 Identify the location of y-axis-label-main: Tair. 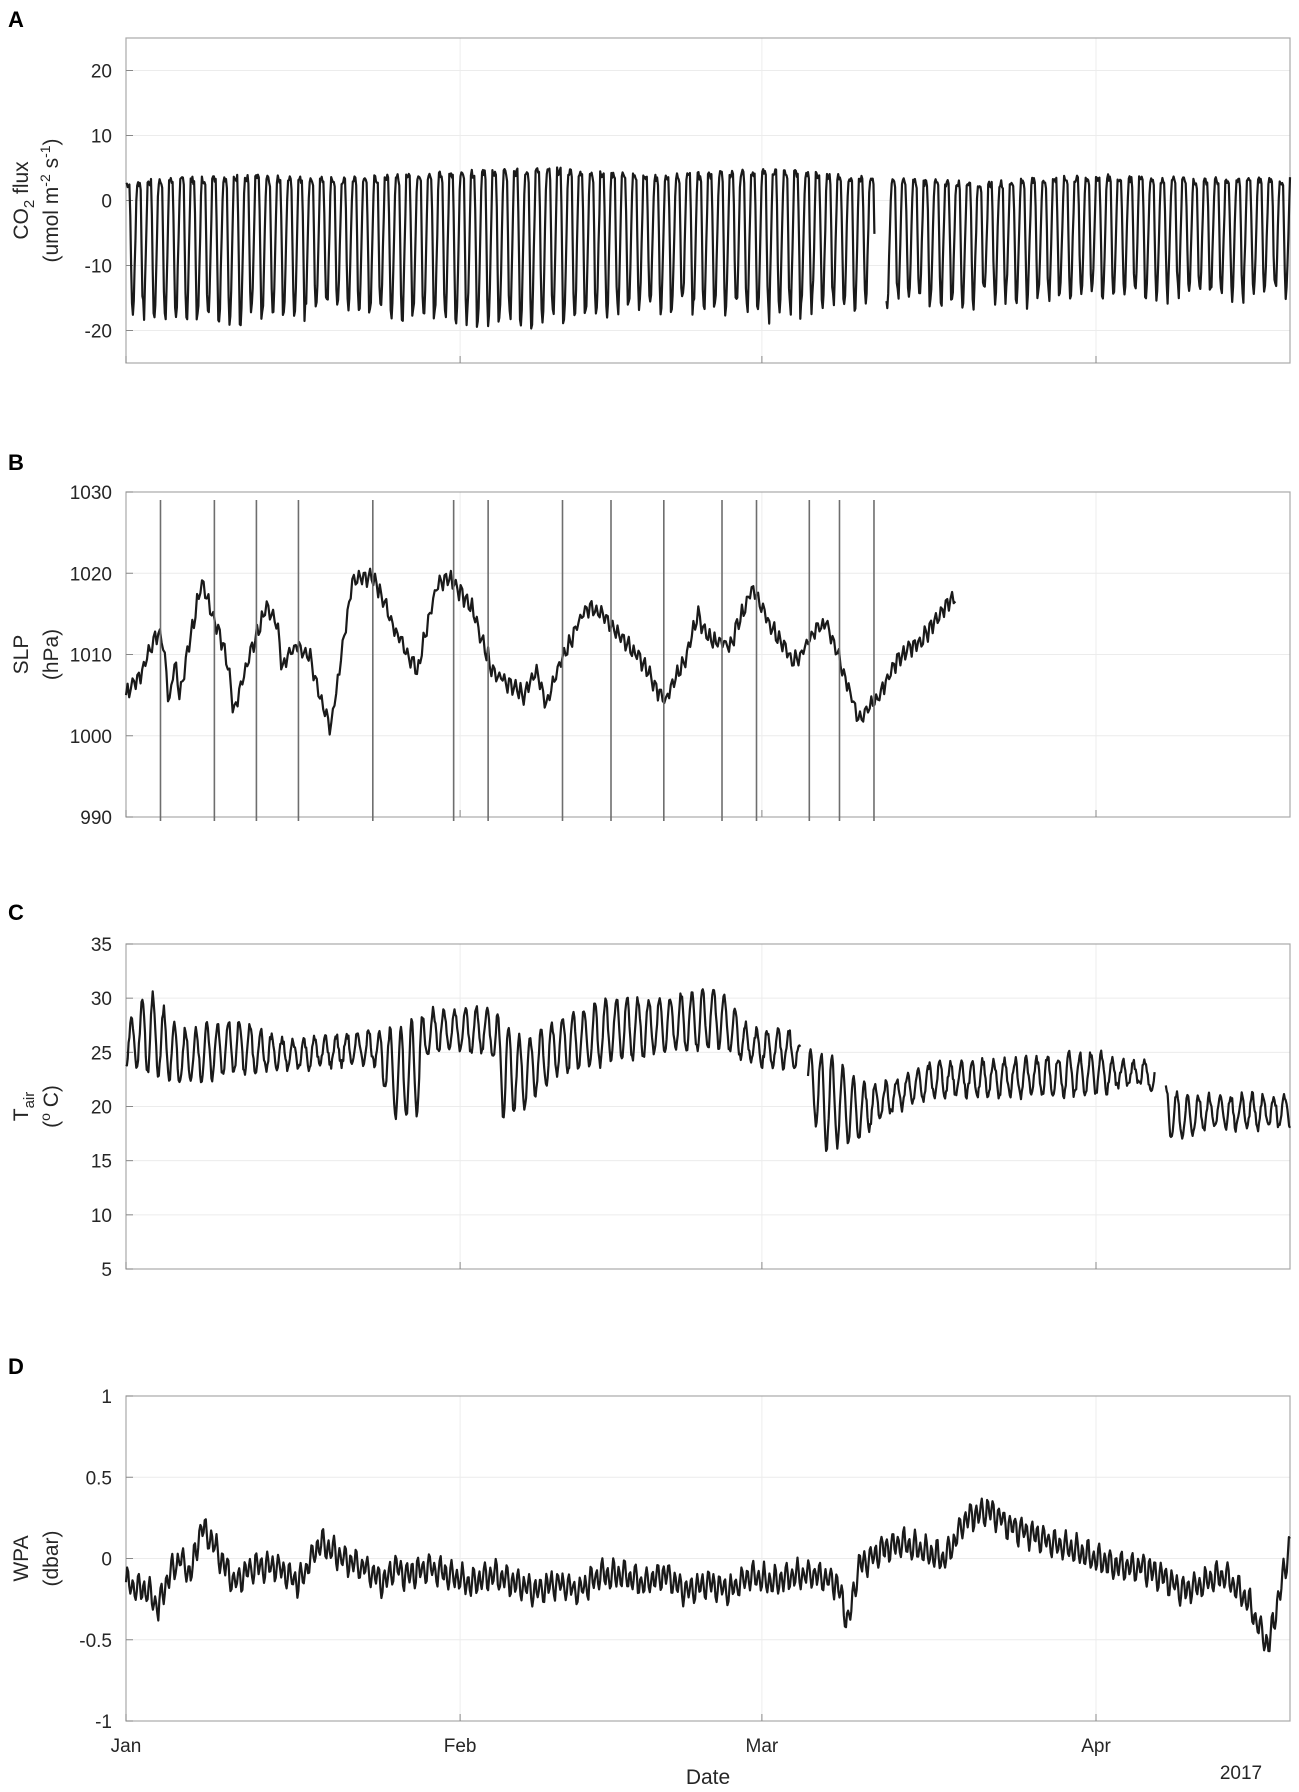
(24, 1107).